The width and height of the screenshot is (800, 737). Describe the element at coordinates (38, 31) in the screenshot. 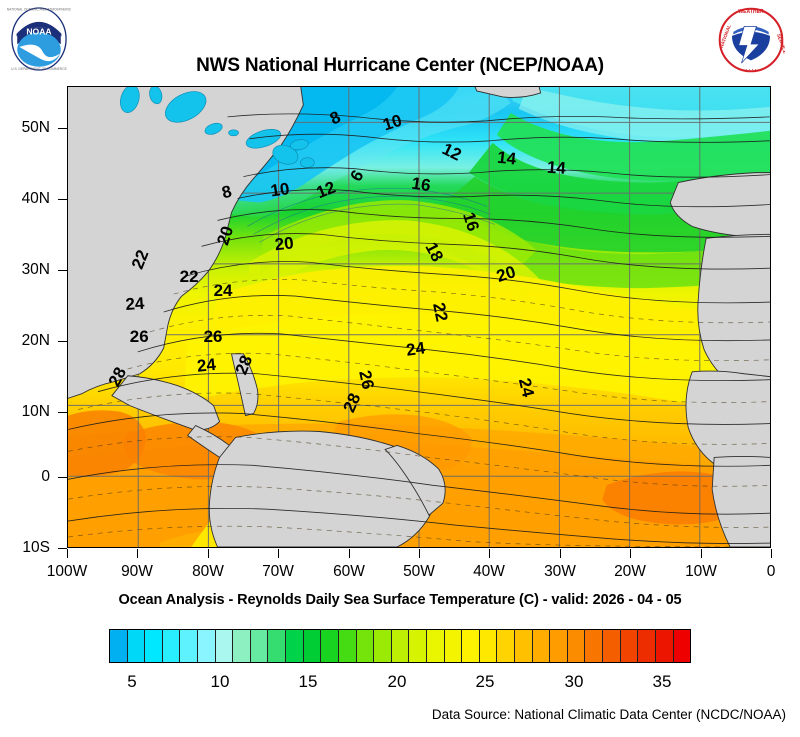

I see `svg-text: NOAA` at that location.